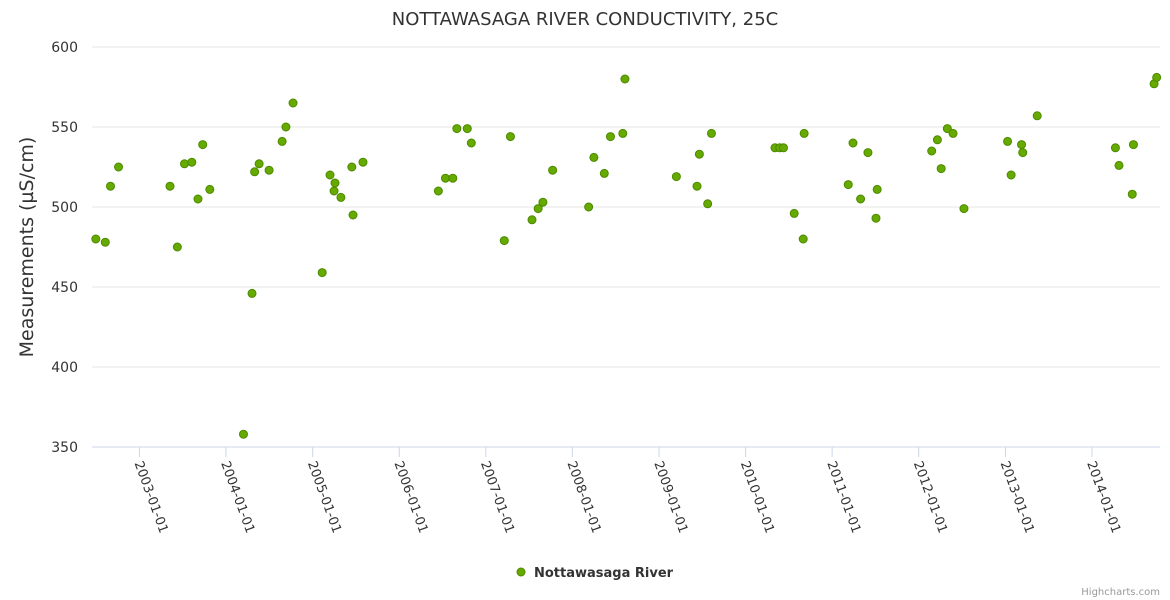  Describe the element at coordinates (521, 572) in the screenshot. I see `legend-marker` at that location.